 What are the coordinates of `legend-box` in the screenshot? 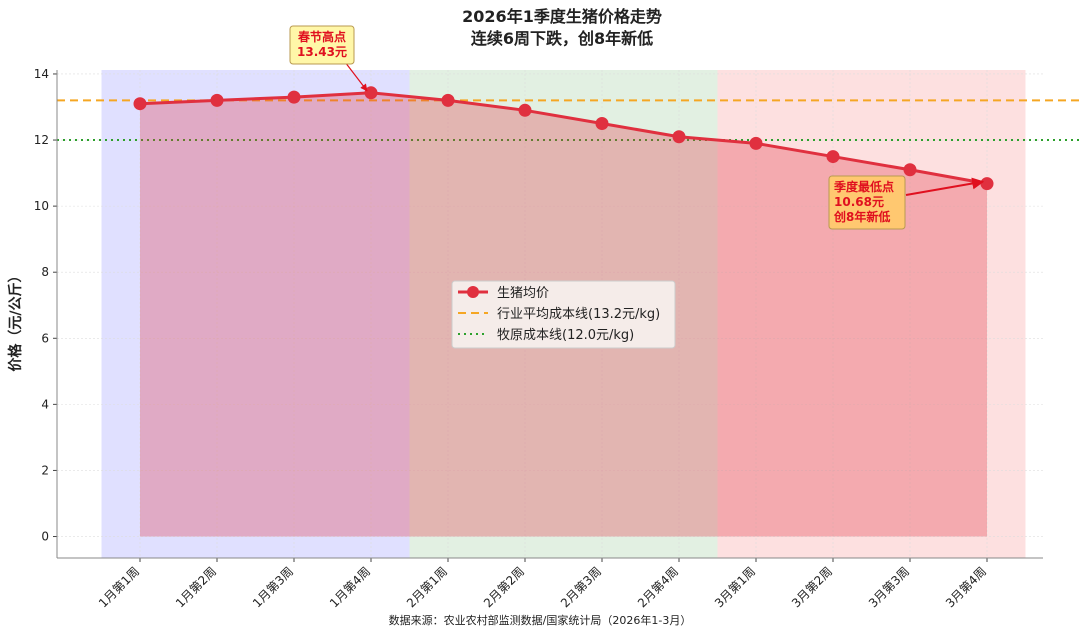 It's located at (563, 314).